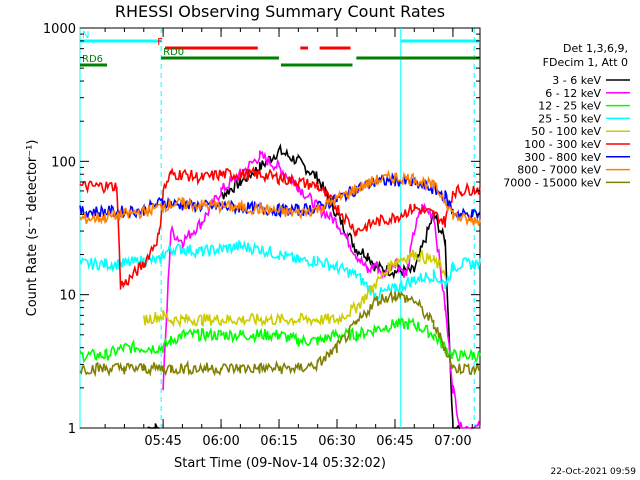  I want to click on legend-label: 7000 - 15000 keV, so click(552, 182).